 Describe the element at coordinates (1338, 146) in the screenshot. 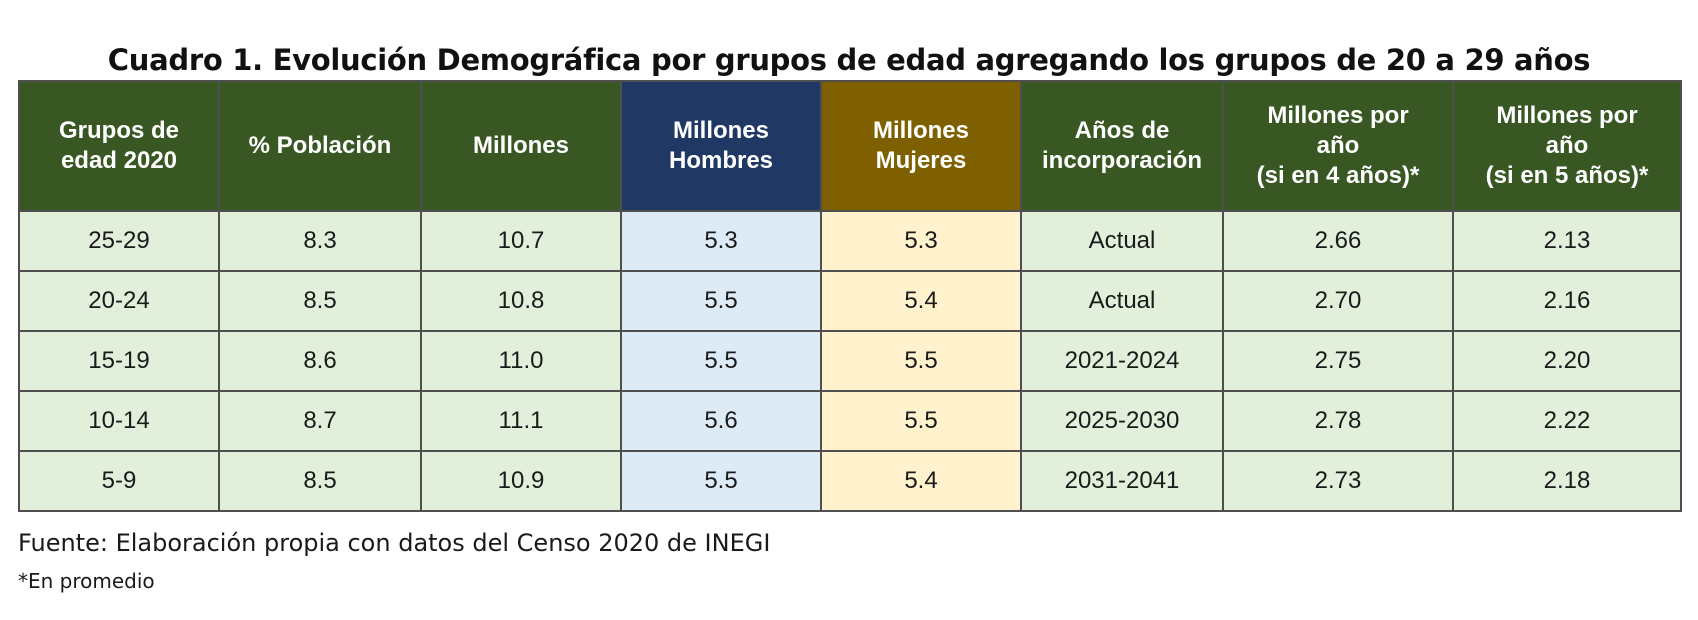

I see `header-millones-por-ano-4: Millones por año (si en 4 años)*` at that location.